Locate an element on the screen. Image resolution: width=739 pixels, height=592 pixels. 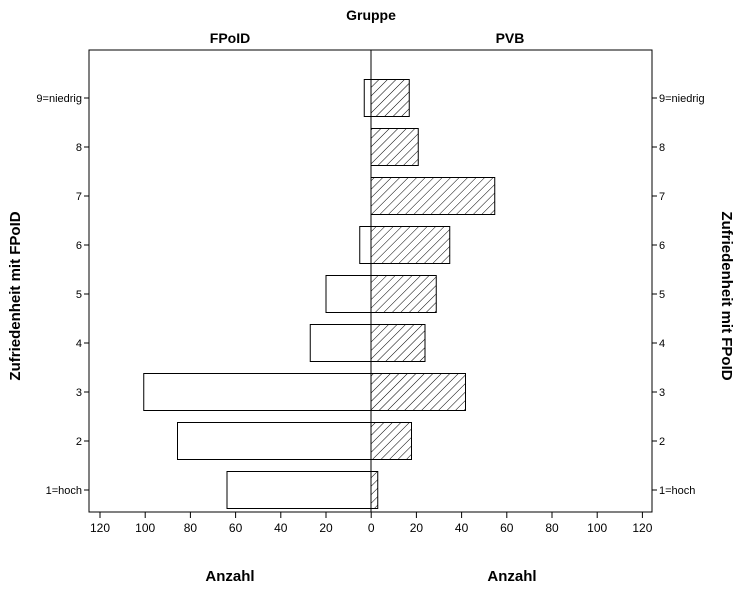
y-tick-label-right: 7 is located at coordinates (662, 197).